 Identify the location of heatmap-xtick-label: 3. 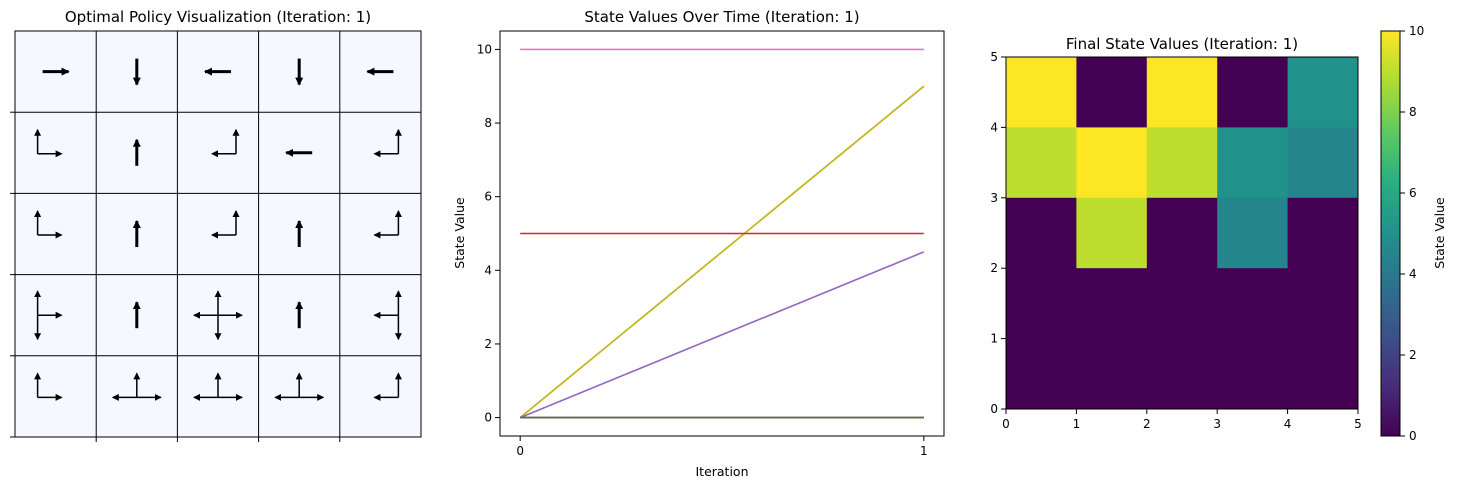
(1217, 424).